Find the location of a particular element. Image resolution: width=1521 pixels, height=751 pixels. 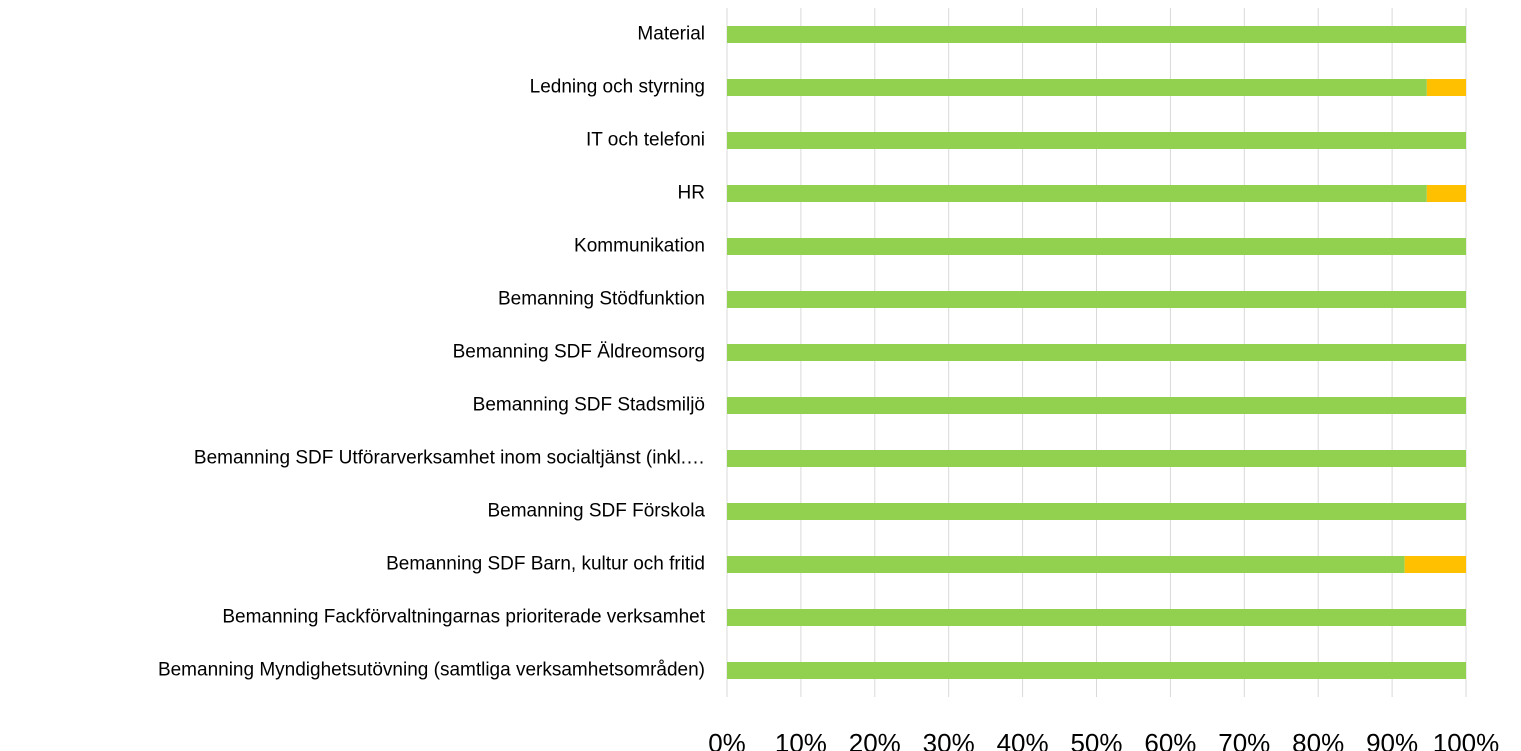

y-tick-label: Bemanning SDF Stadsmiljö is located at coordinates (589, 405).